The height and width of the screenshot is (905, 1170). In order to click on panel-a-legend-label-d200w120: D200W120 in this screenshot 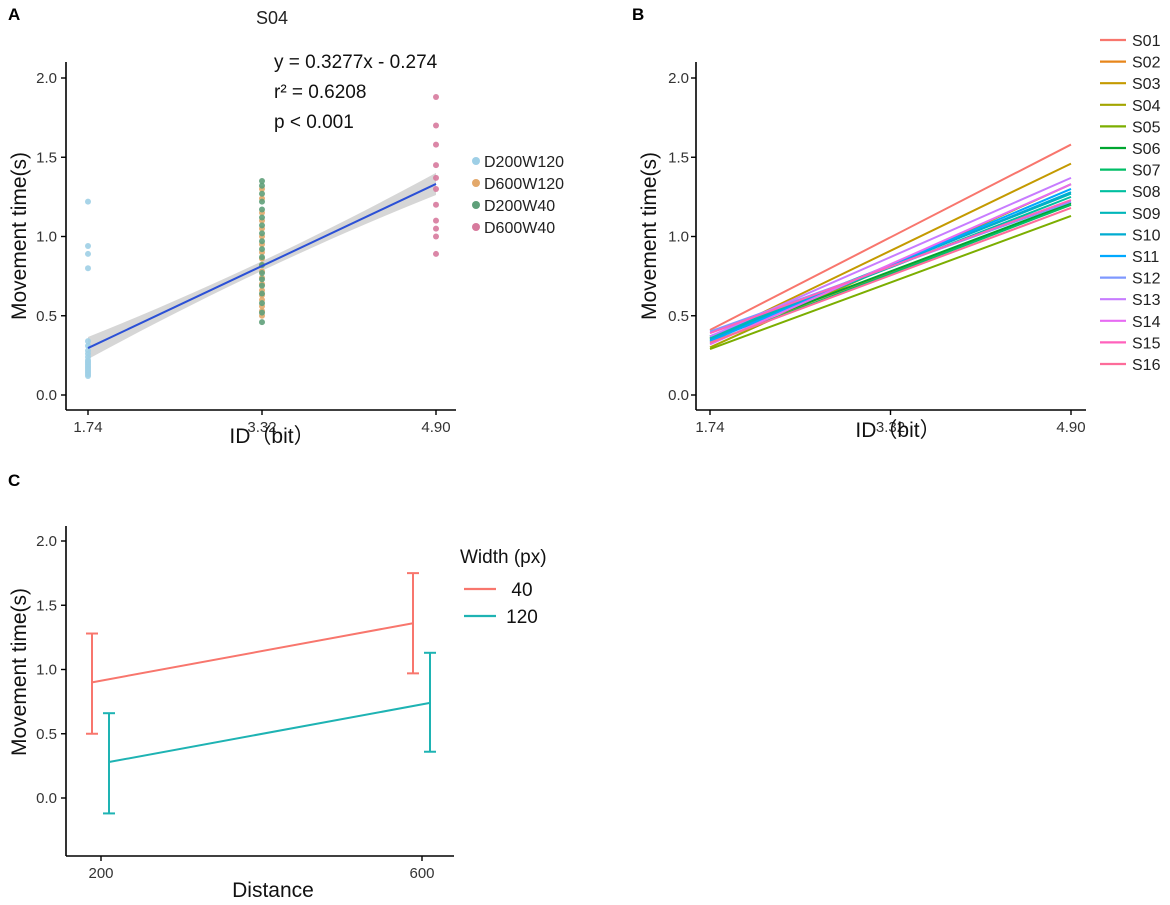, I will do `click(524, 162)`.